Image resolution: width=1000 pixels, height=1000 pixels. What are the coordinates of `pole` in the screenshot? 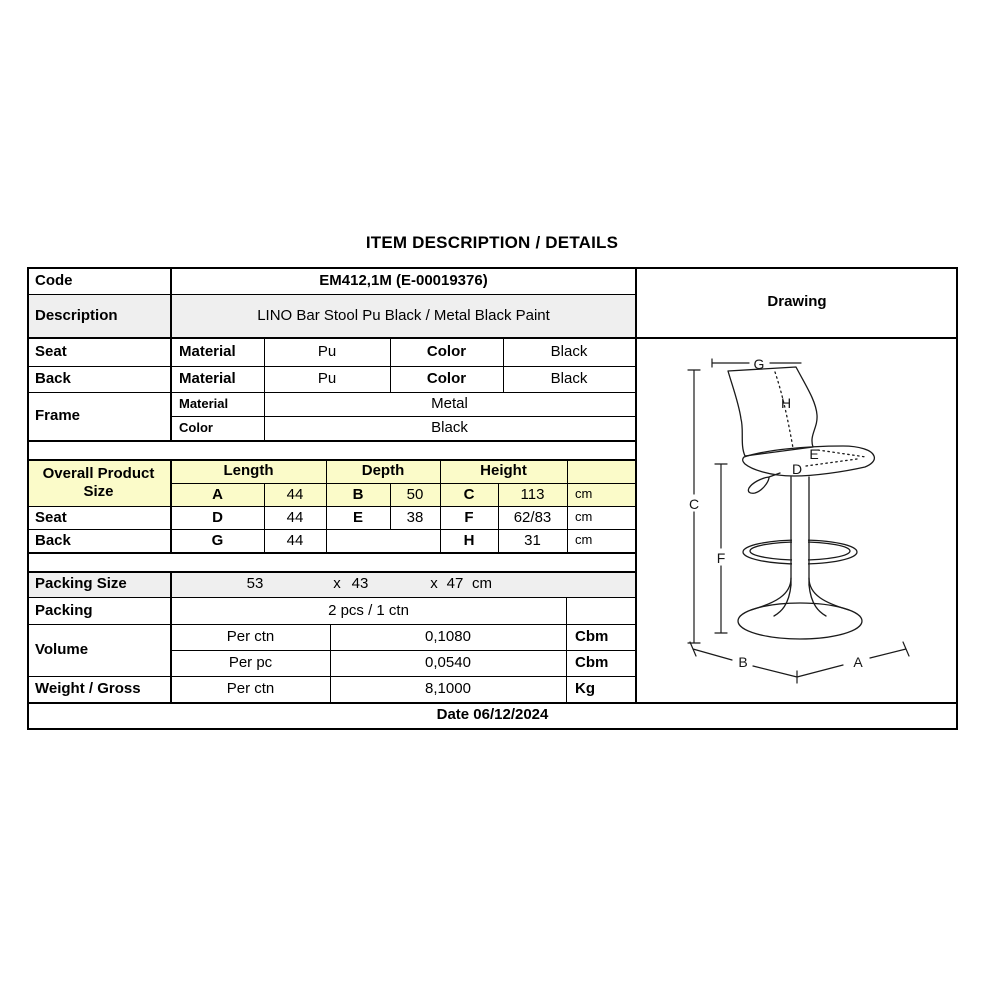 It's located at (800, 531).